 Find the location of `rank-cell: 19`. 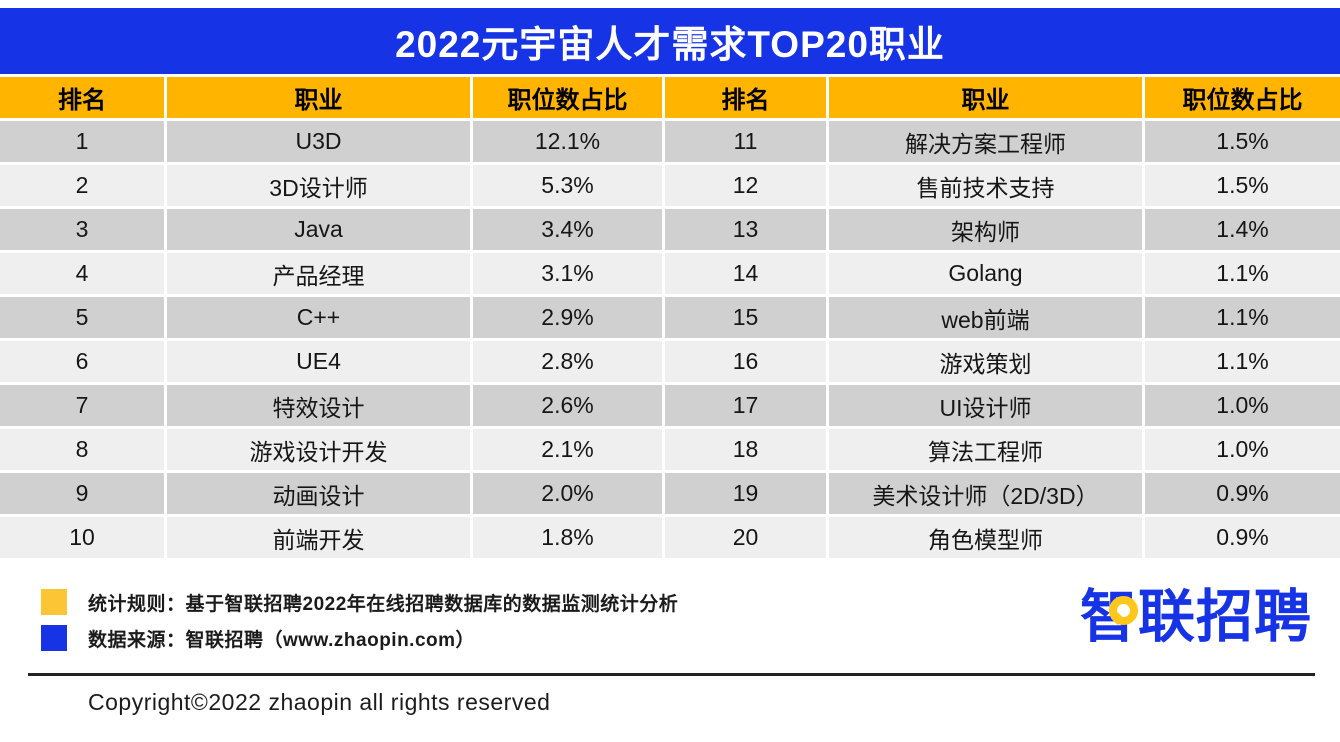

rank-cell: 19 is located at coordinates (745, 493).